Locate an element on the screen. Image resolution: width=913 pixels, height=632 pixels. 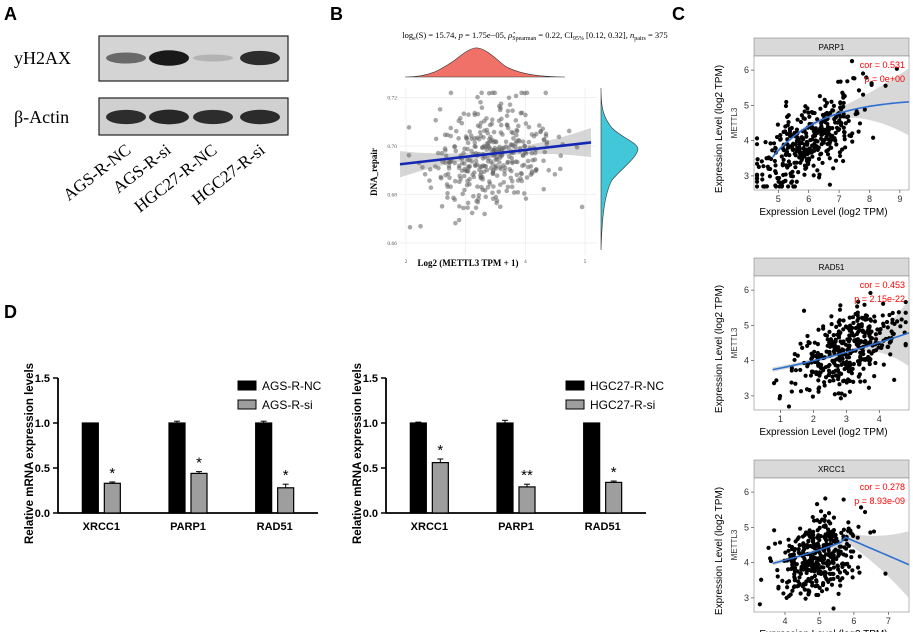
panel-b-xtick: 2 is located at coordinates (406, 262).